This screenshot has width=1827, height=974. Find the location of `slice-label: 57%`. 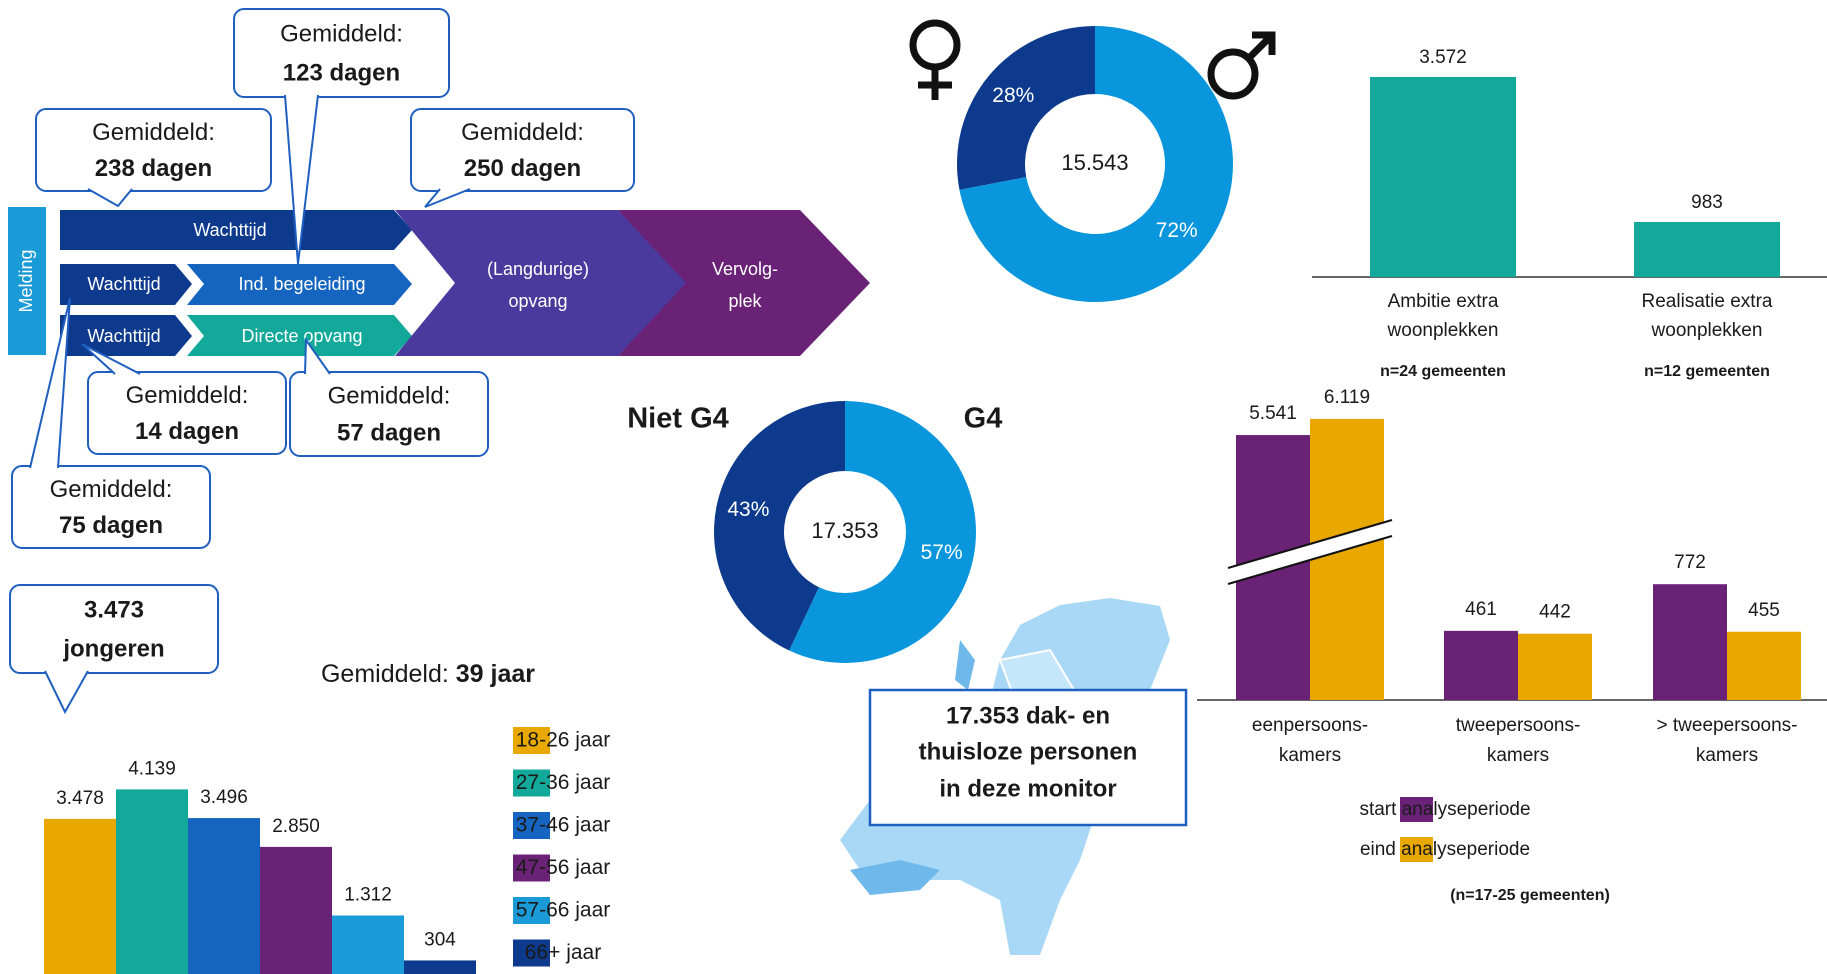

slice-label: 57% is located at coordinates (942, 552).